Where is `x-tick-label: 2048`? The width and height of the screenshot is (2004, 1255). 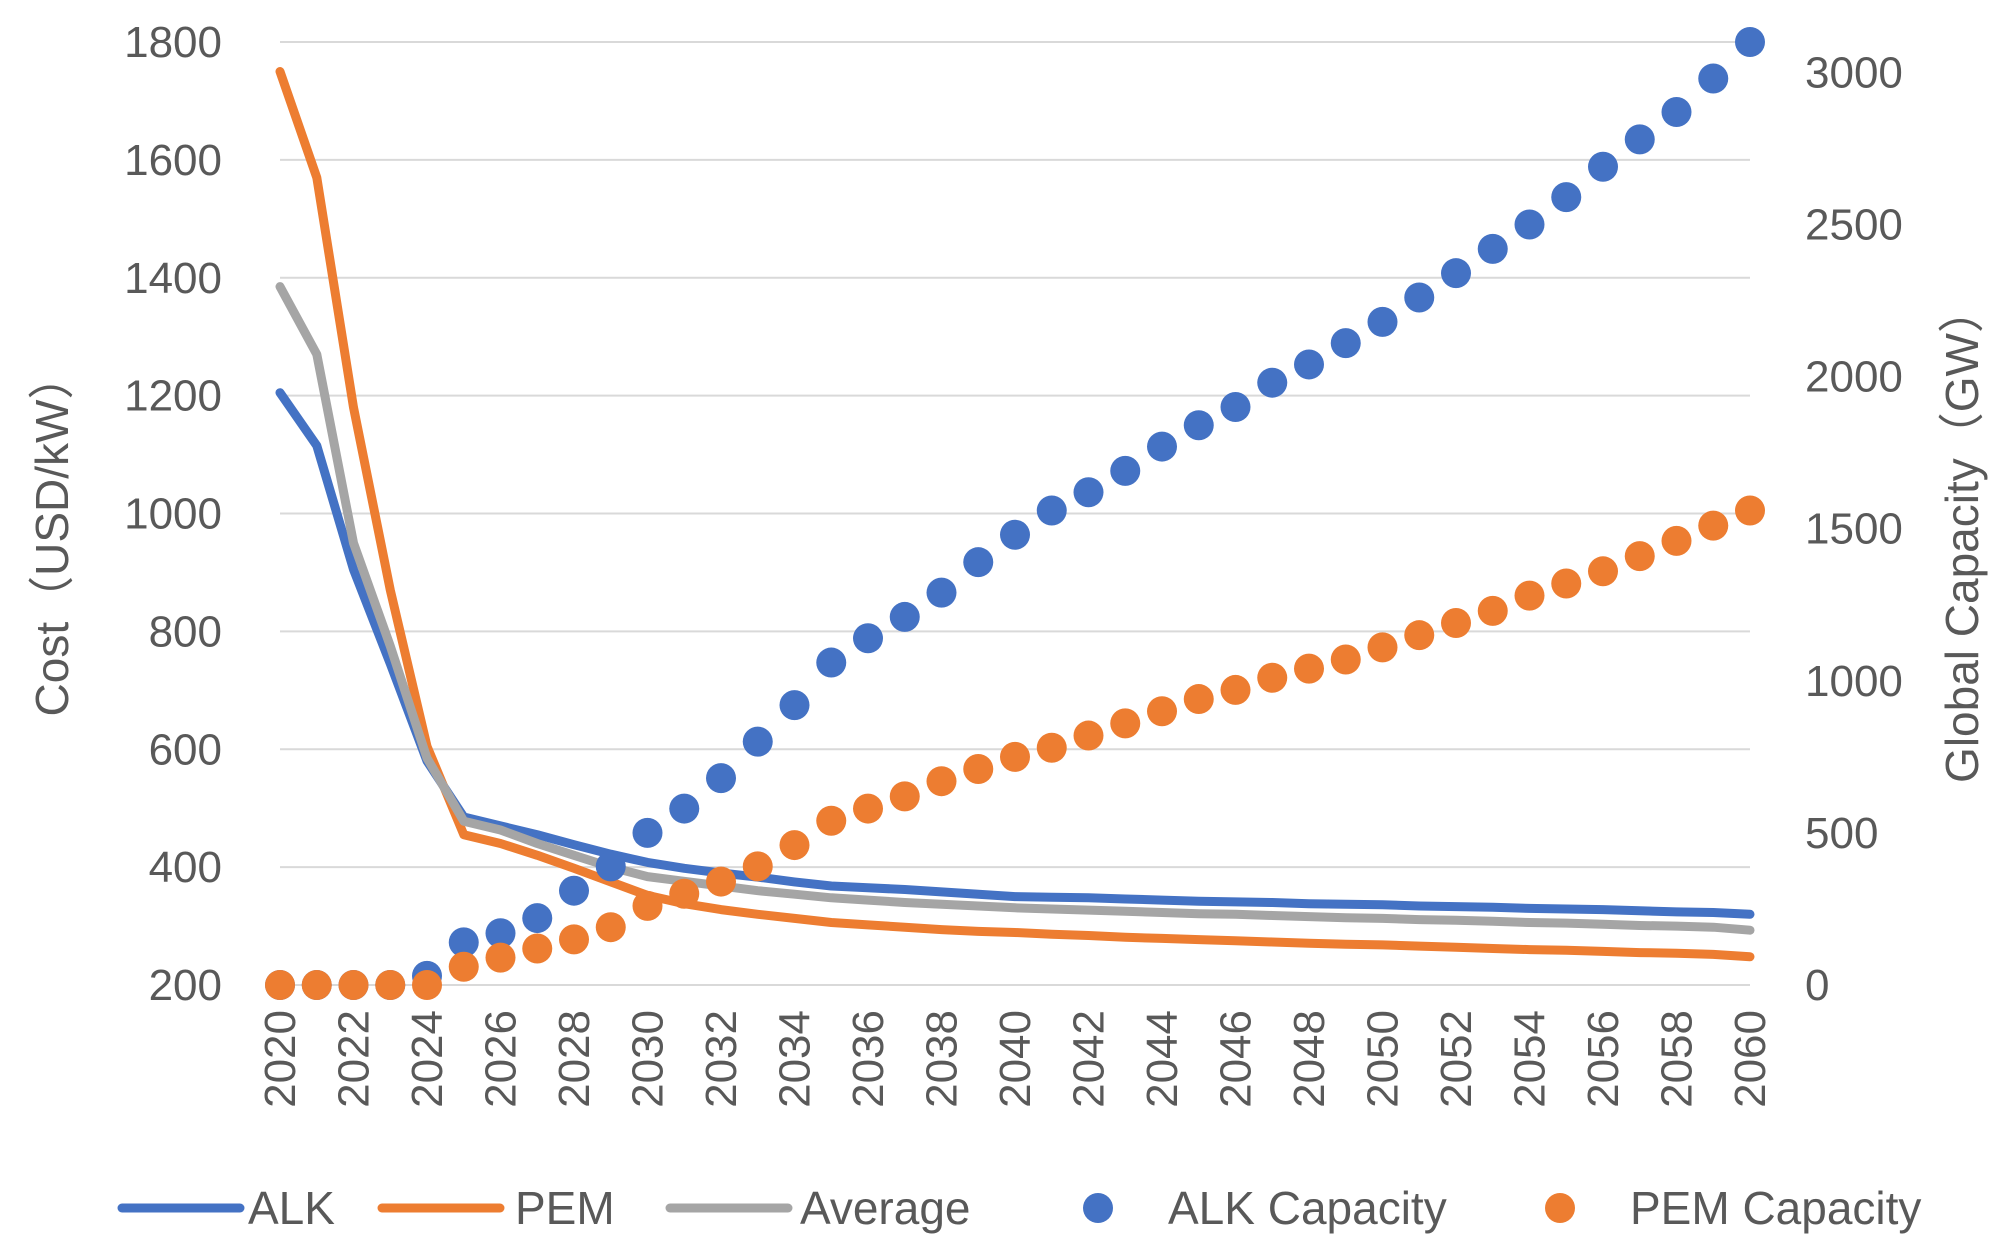
x-tick-label: 2048 is located at coordinates (1309, 1059).